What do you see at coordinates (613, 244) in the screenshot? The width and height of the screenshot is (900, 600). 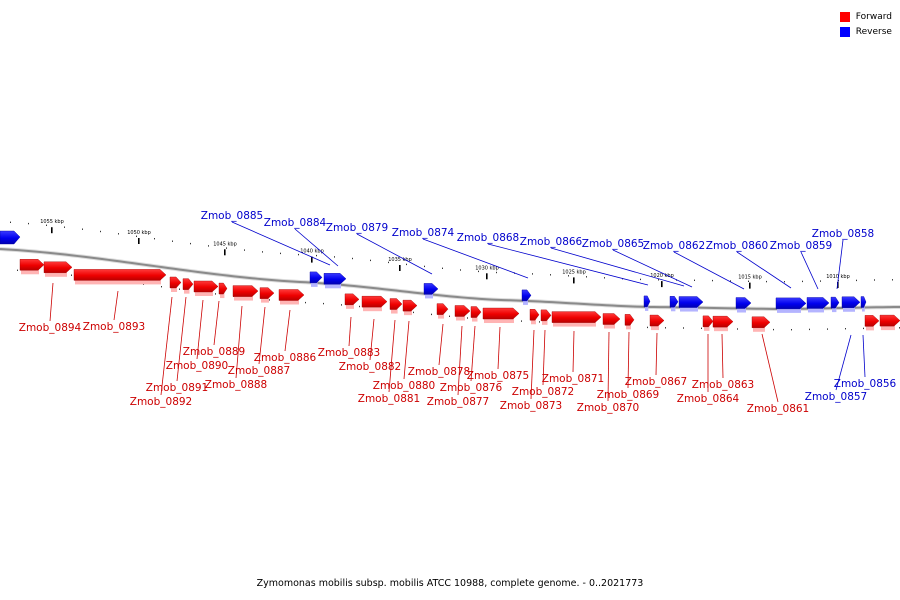 I see `gene-label: Zmob_0865` at bounding box center [613, 244].